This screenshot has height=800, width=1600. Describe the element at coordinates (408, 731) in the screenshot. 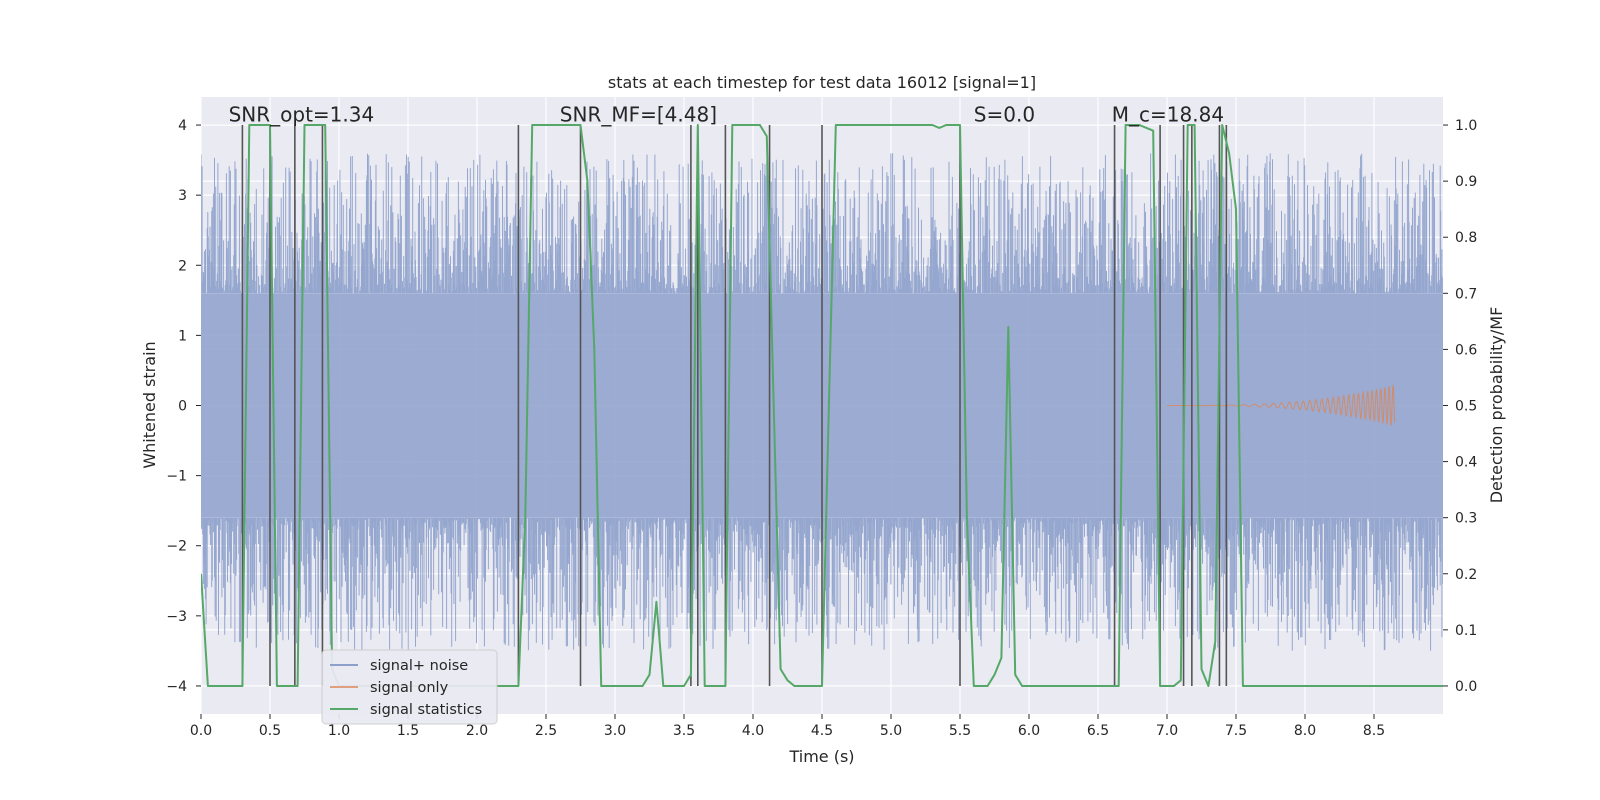

I see `x-tick-label: 1.5` at that location.